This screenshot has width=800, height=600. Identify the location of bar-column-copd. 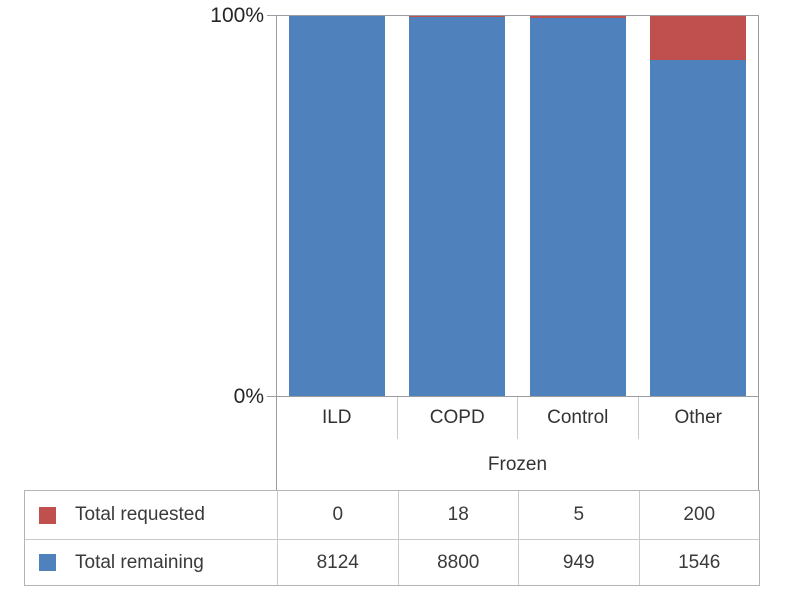
(457, 206).